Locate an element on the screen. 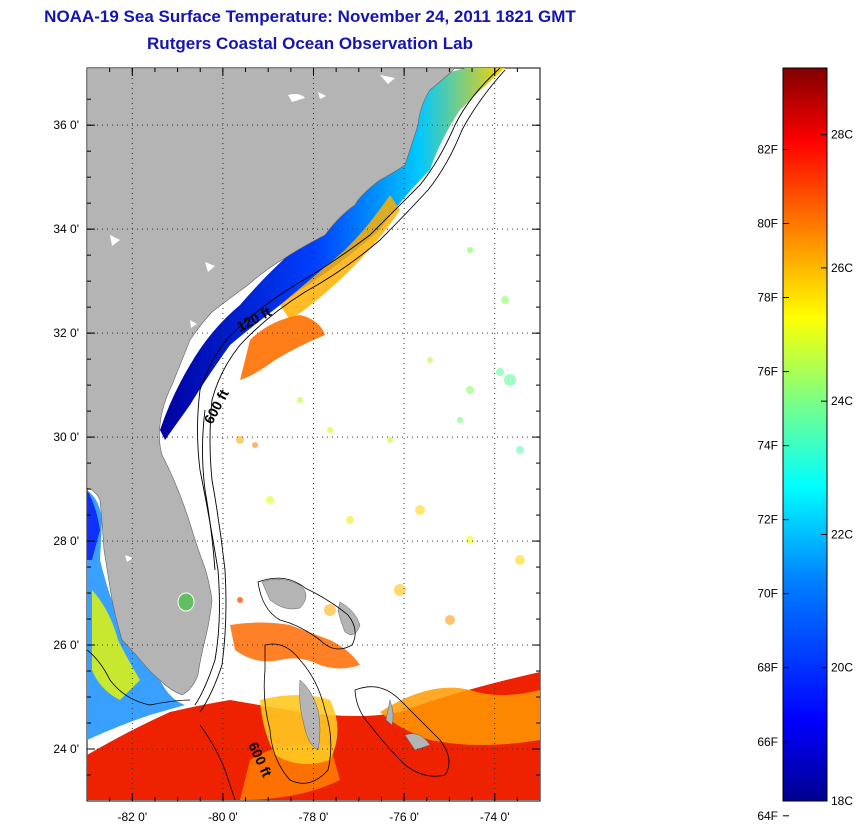  colorbar-f-label: 78F is located at coordinates (767, 298).